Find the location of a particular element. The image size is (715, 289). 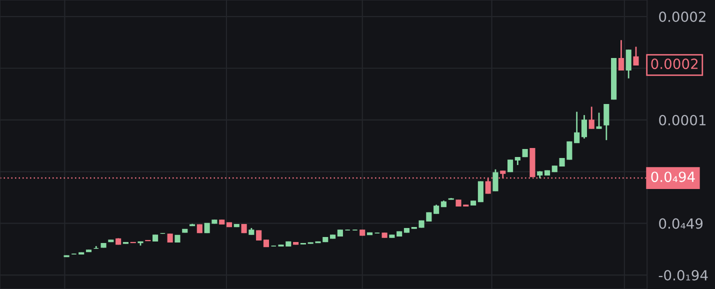

y-tick-label: 0.0₄49 is located at coordinates (681, 223).